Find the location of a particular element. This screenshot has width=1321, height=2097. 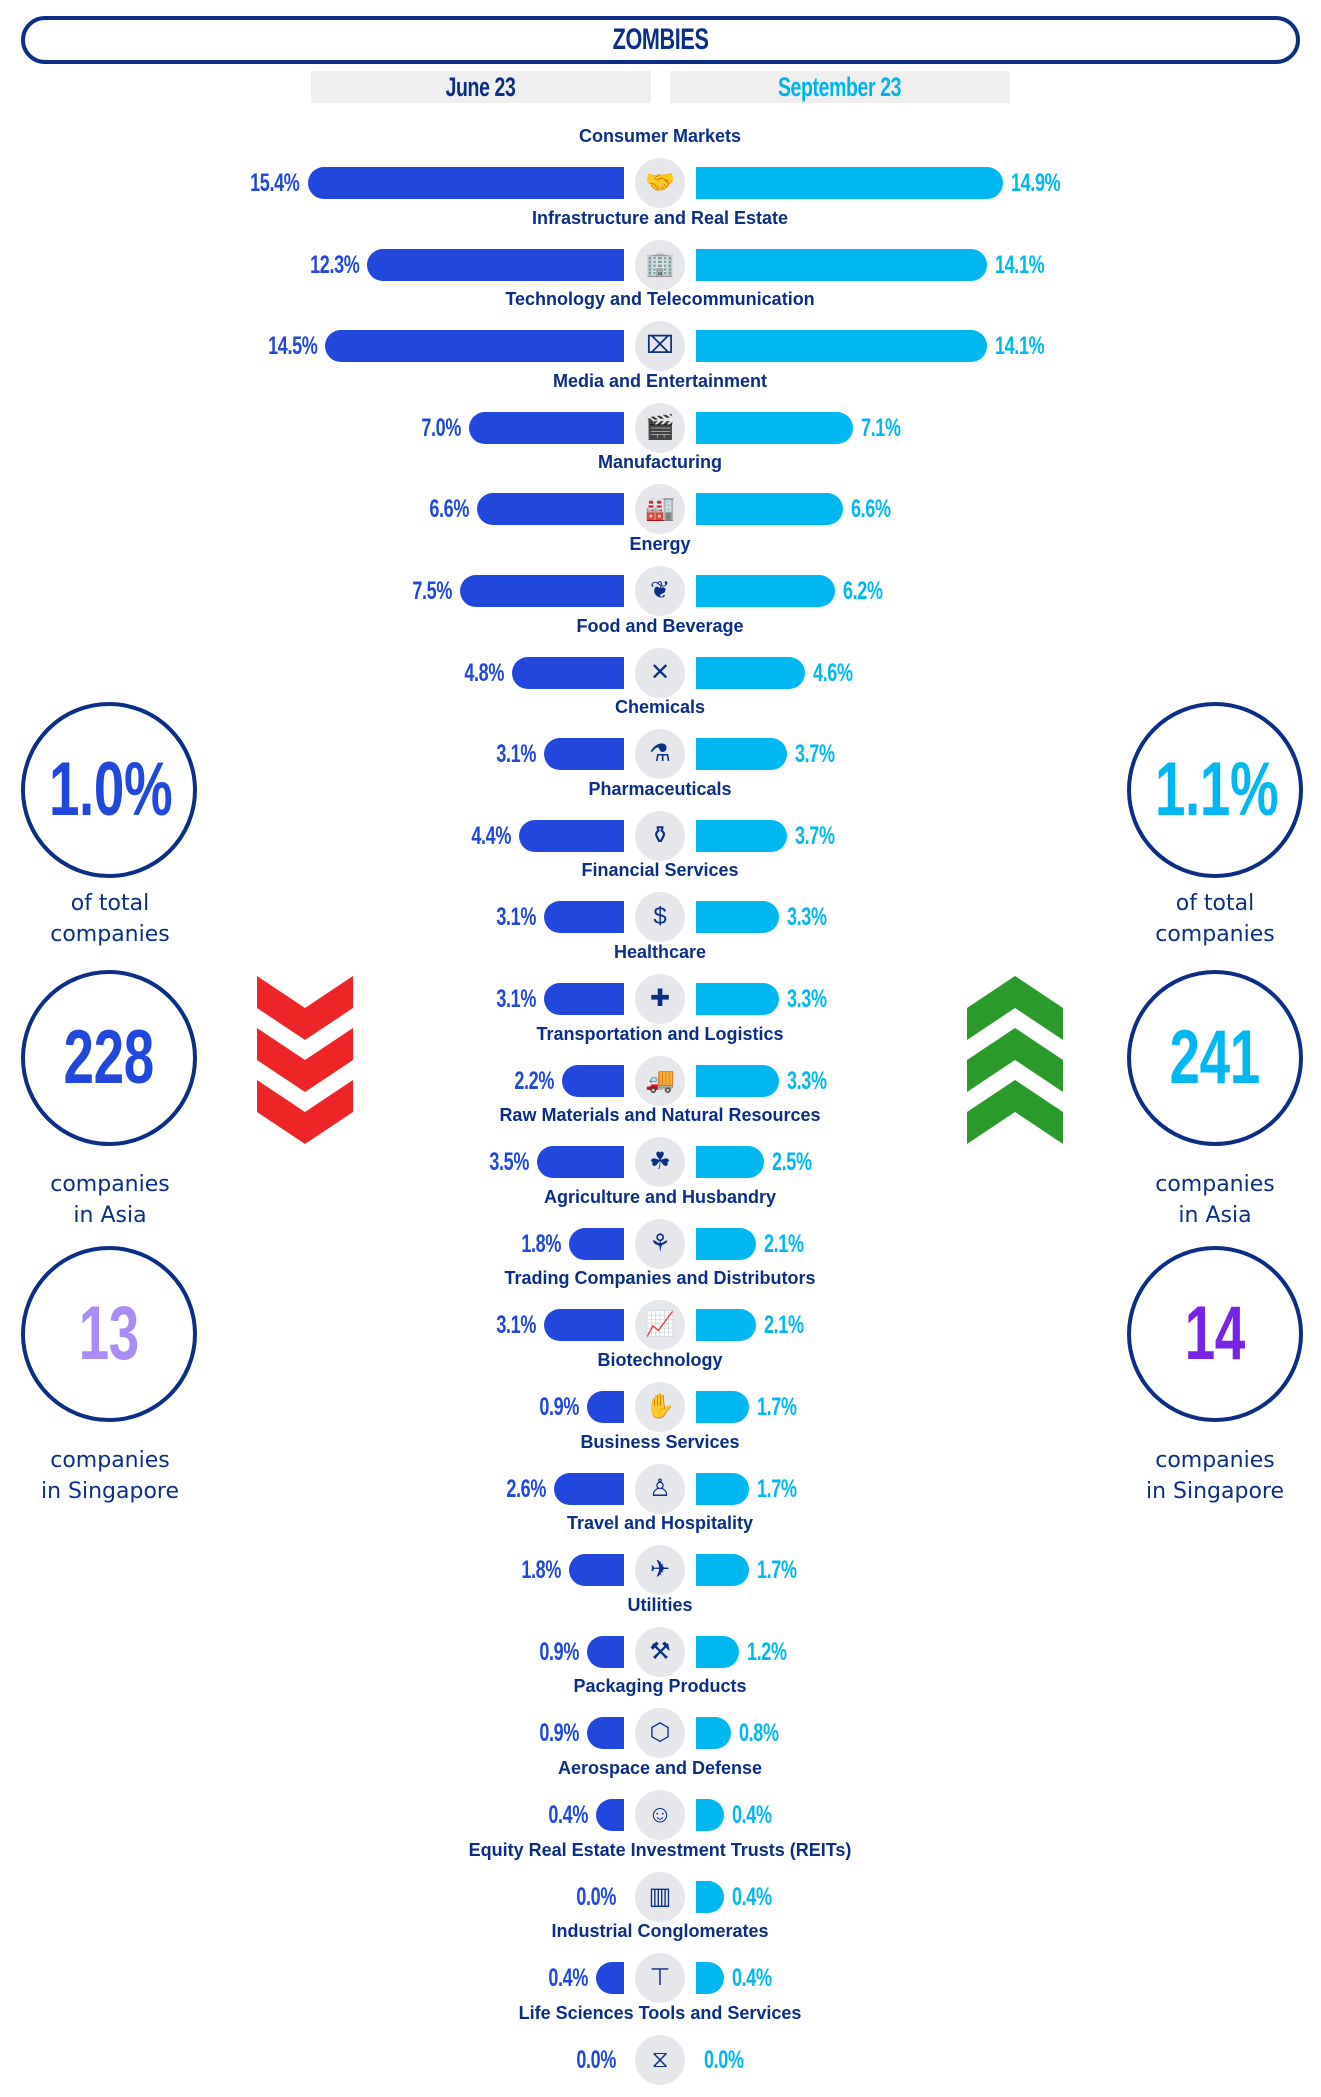

money-bag-icon: $ is located at coordinates (660, 917).